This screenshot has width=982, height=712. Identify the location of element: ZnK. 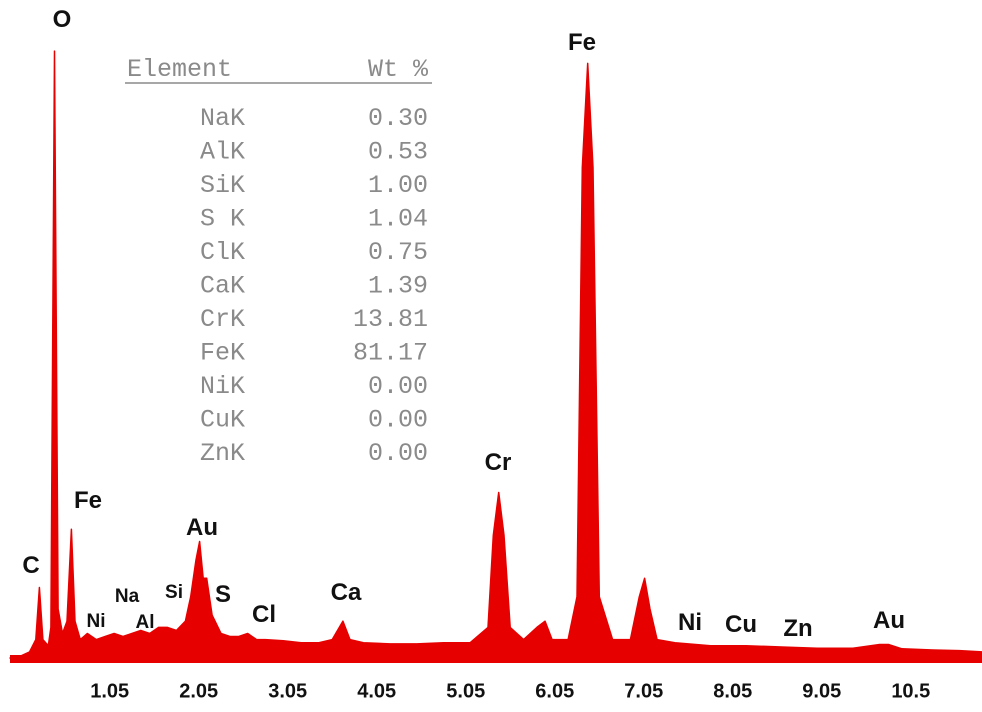
(222, 453).